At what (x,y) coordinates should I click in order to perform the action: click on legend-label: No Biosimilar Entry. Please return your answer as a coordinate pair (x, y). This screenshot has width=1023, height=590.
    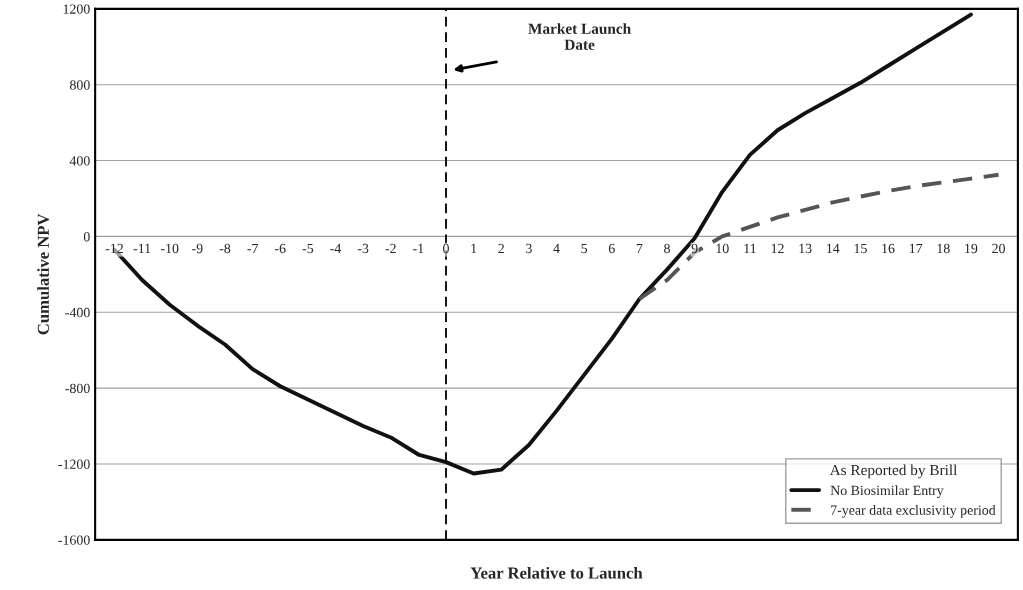
    Looking at the image, I should click on (887, 491).